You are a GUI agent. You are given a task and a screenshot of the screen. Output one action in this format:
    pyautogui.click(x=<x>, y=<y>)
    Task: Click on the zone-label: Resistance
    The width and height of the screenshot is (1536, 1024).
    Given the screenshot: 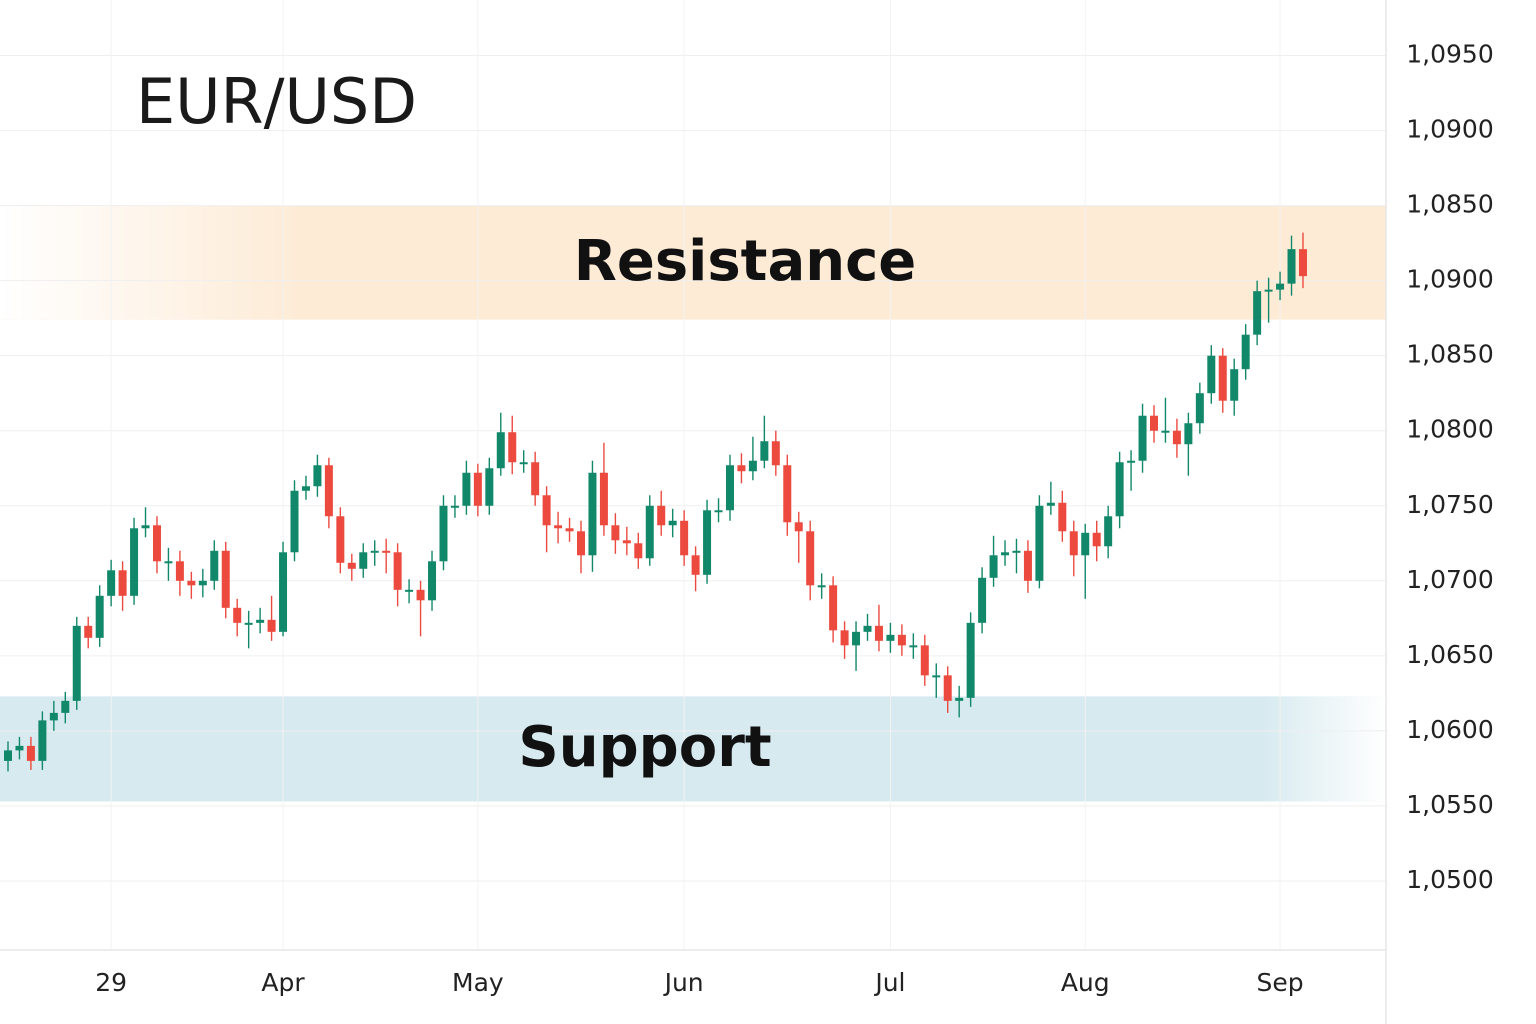 What is the action you would take?
    pyautogui.click(x=745, y=261)
    